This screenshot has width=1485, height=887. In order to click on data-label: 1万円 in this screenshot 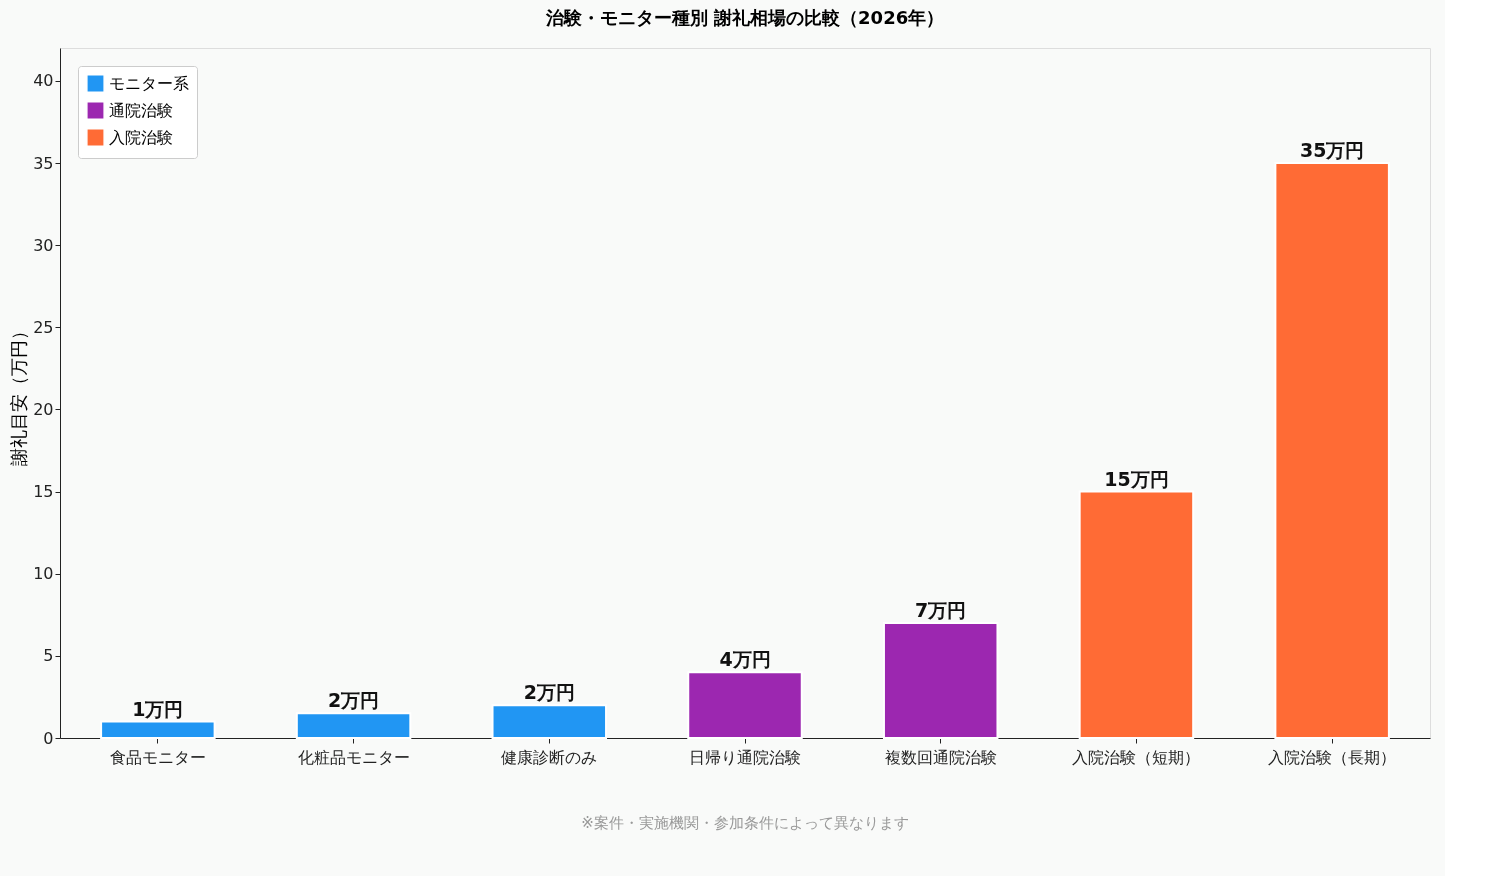, I will do `click(158, 708)`.